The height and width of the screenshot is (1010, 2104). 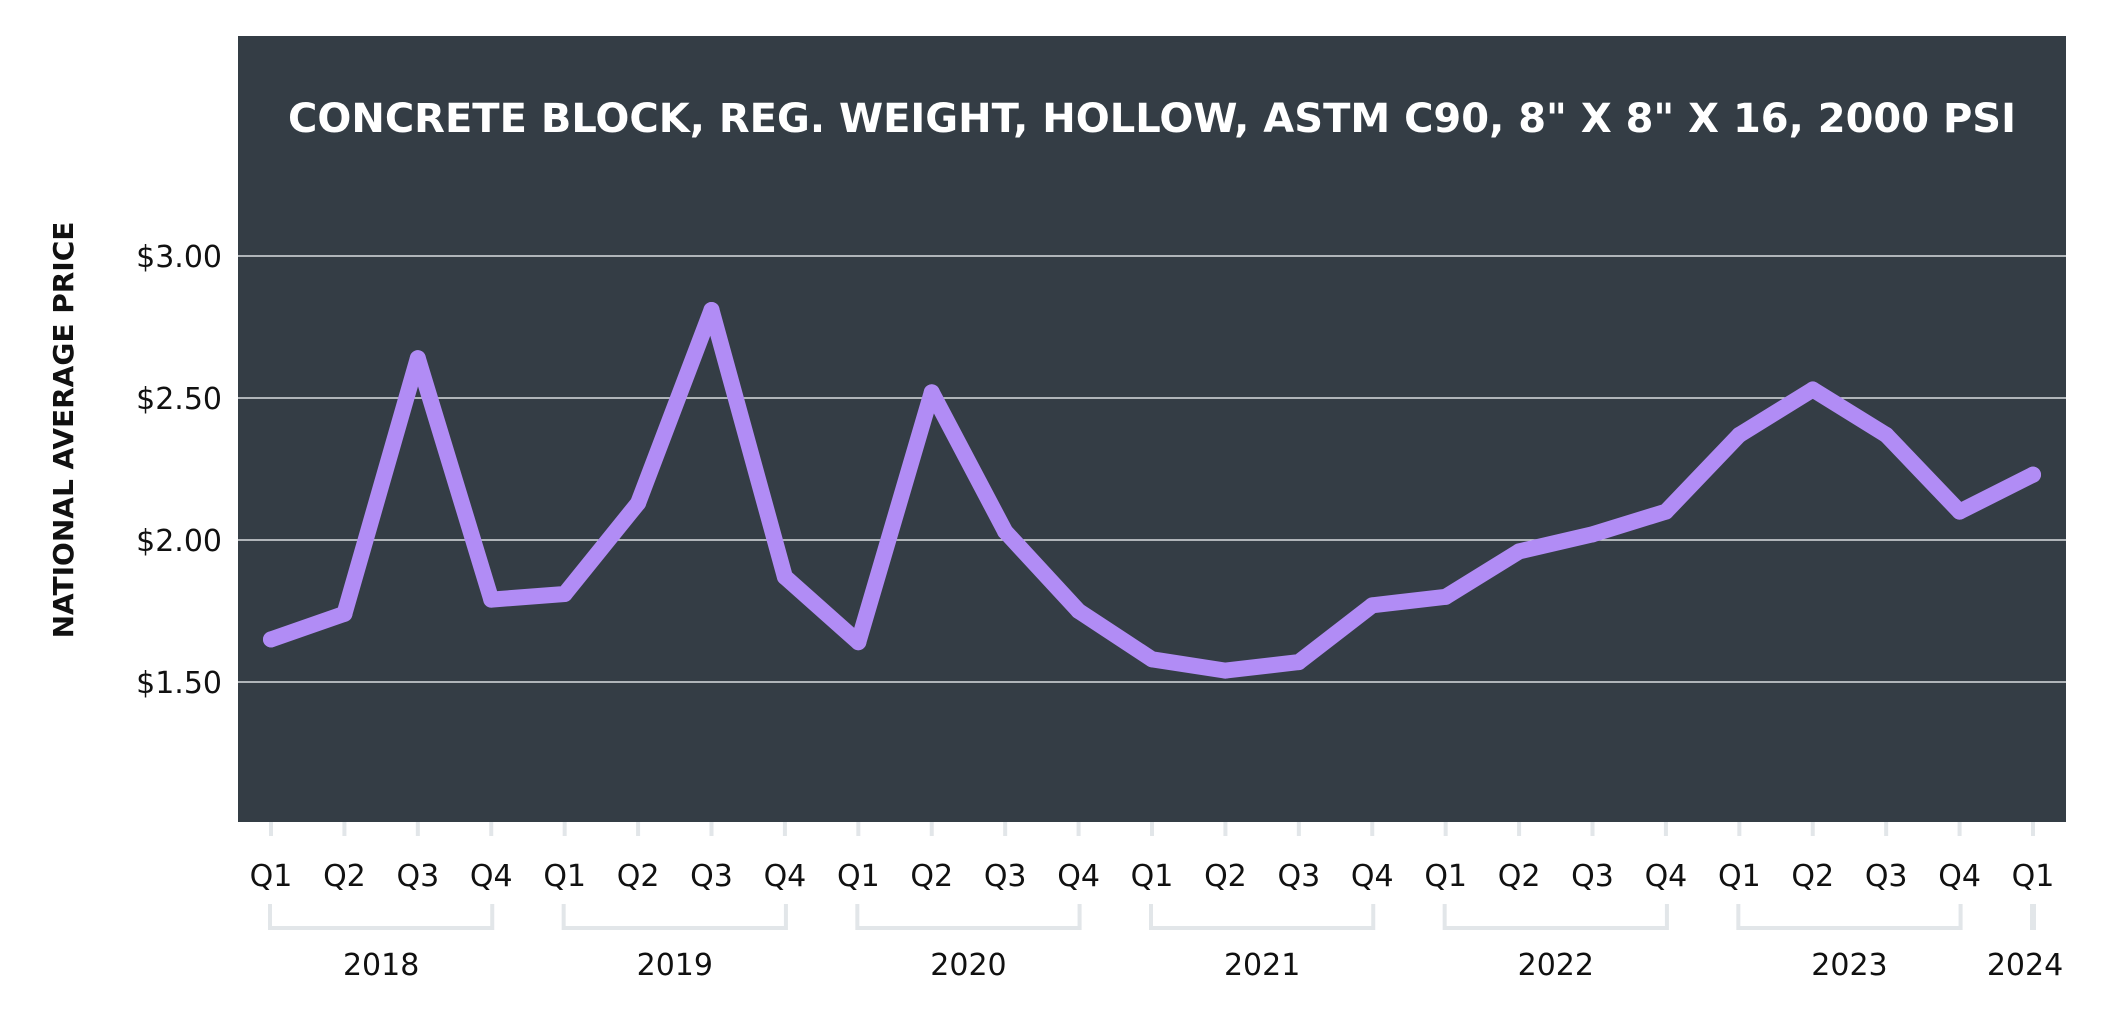 What do you see at coordinates (63, 430) in the screenshot?
I see `y-axis-label: NATIONAL AVERAGE PRICE` at bounding box center [63, 430].